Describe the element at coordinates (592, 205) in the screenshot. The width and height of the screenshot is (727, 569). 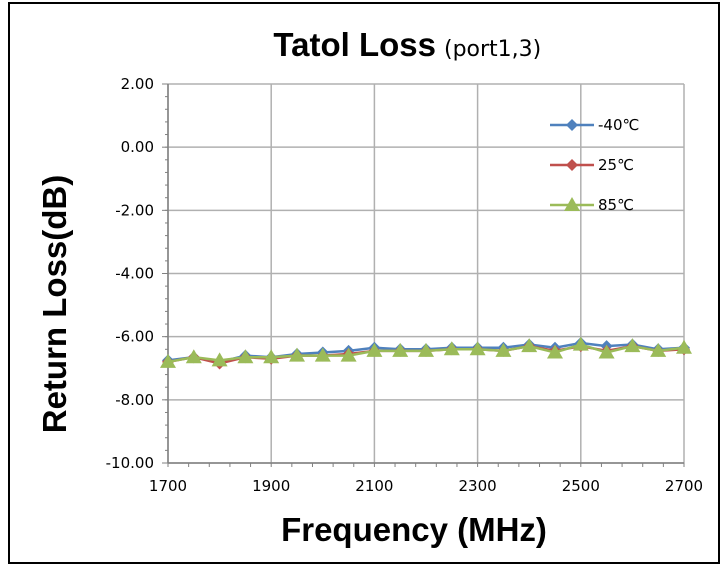
I see `legend-item: 85℃` at that location.